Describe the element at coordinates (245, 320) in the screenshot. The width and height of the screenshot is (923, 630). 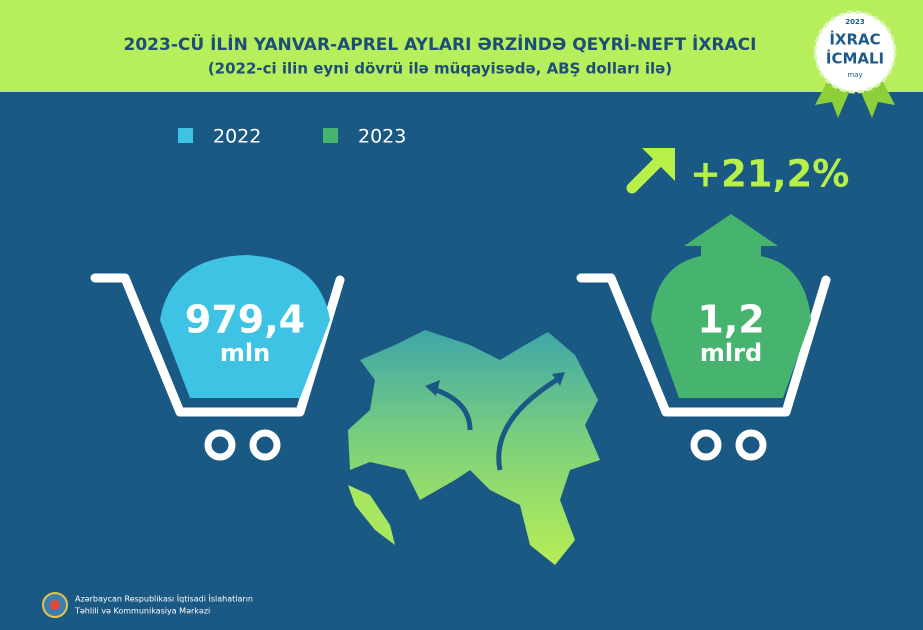
I see `item-value: 979,4` at that location.